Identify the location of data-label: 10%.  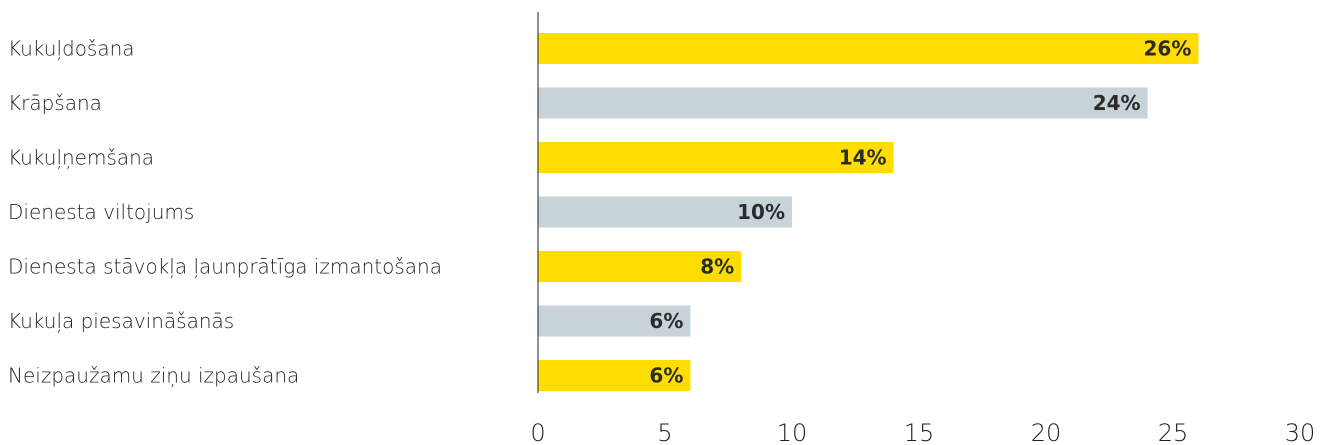
(761, 212).